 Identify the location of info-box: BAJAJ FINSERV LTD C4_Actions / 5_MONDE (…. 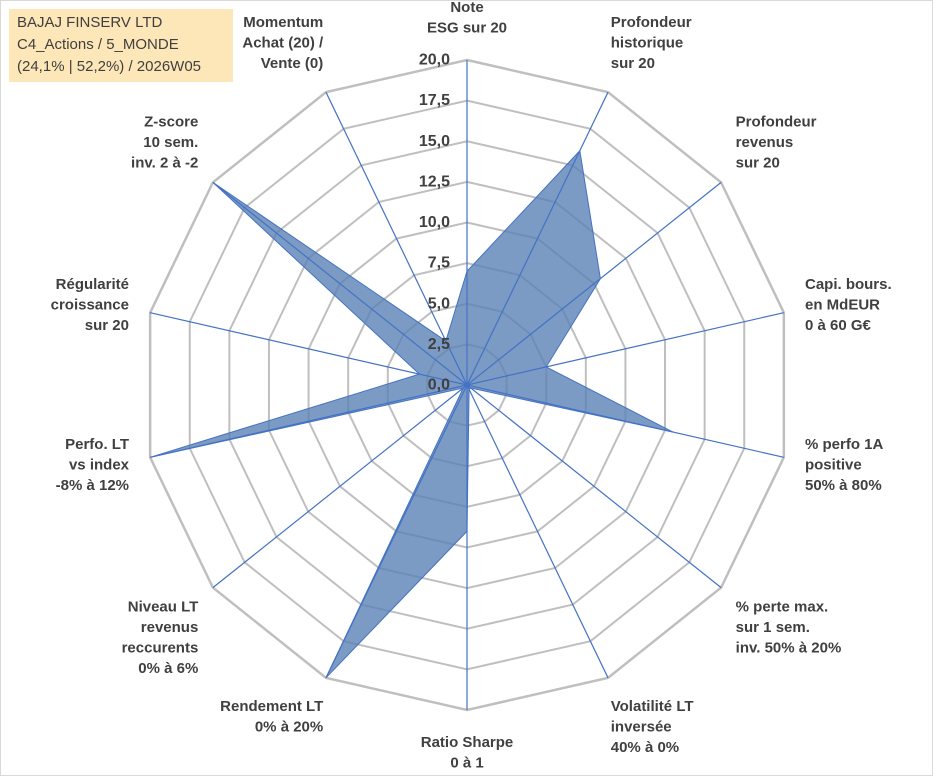
(121, 45).